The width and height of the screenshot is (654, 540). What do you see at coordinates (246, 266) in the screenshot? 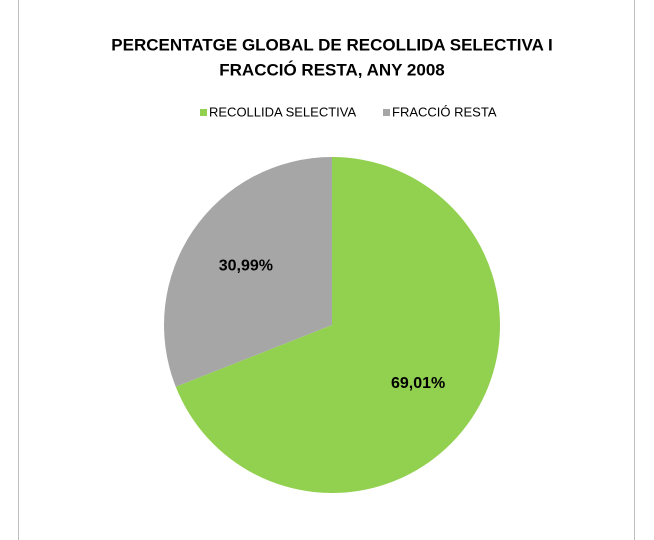
I see `data-label: 30,99%` at bounding box center [246, 266].